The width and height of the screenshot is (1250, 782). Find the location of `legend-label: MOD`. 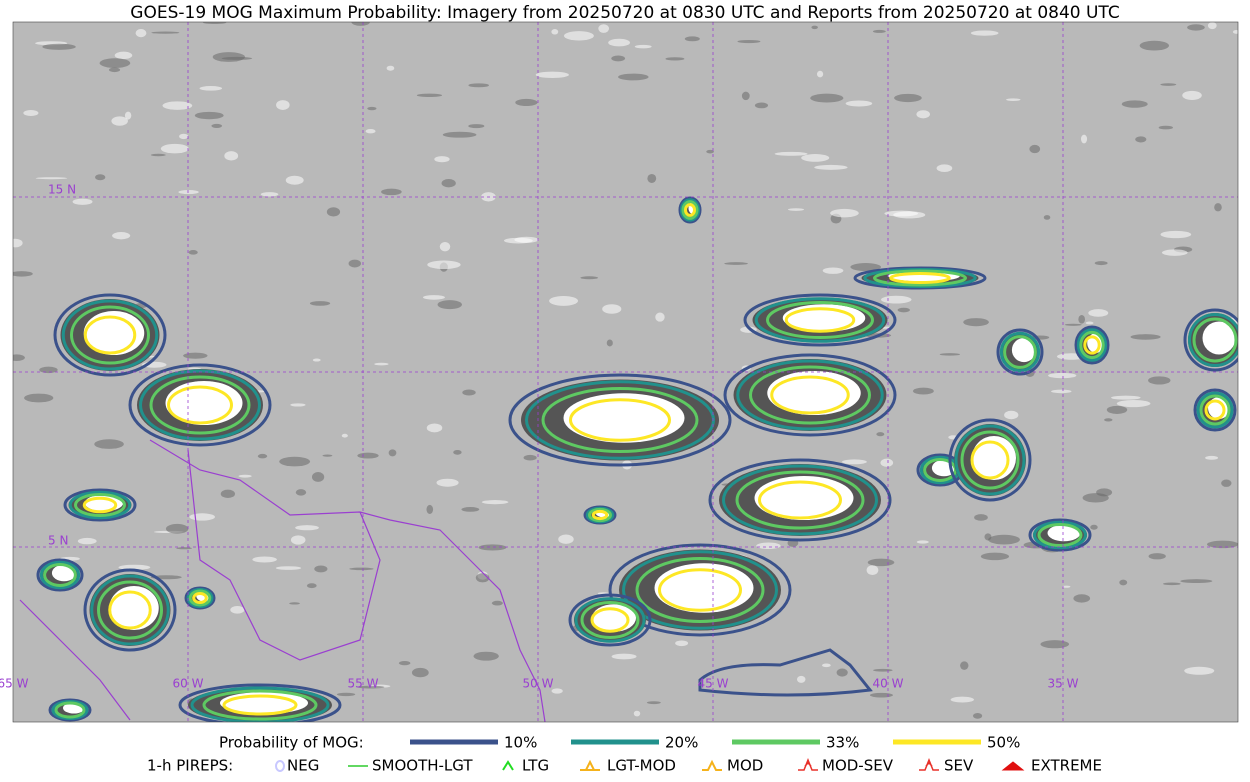

legend-label: MOD is located at coordinates (745, 766).